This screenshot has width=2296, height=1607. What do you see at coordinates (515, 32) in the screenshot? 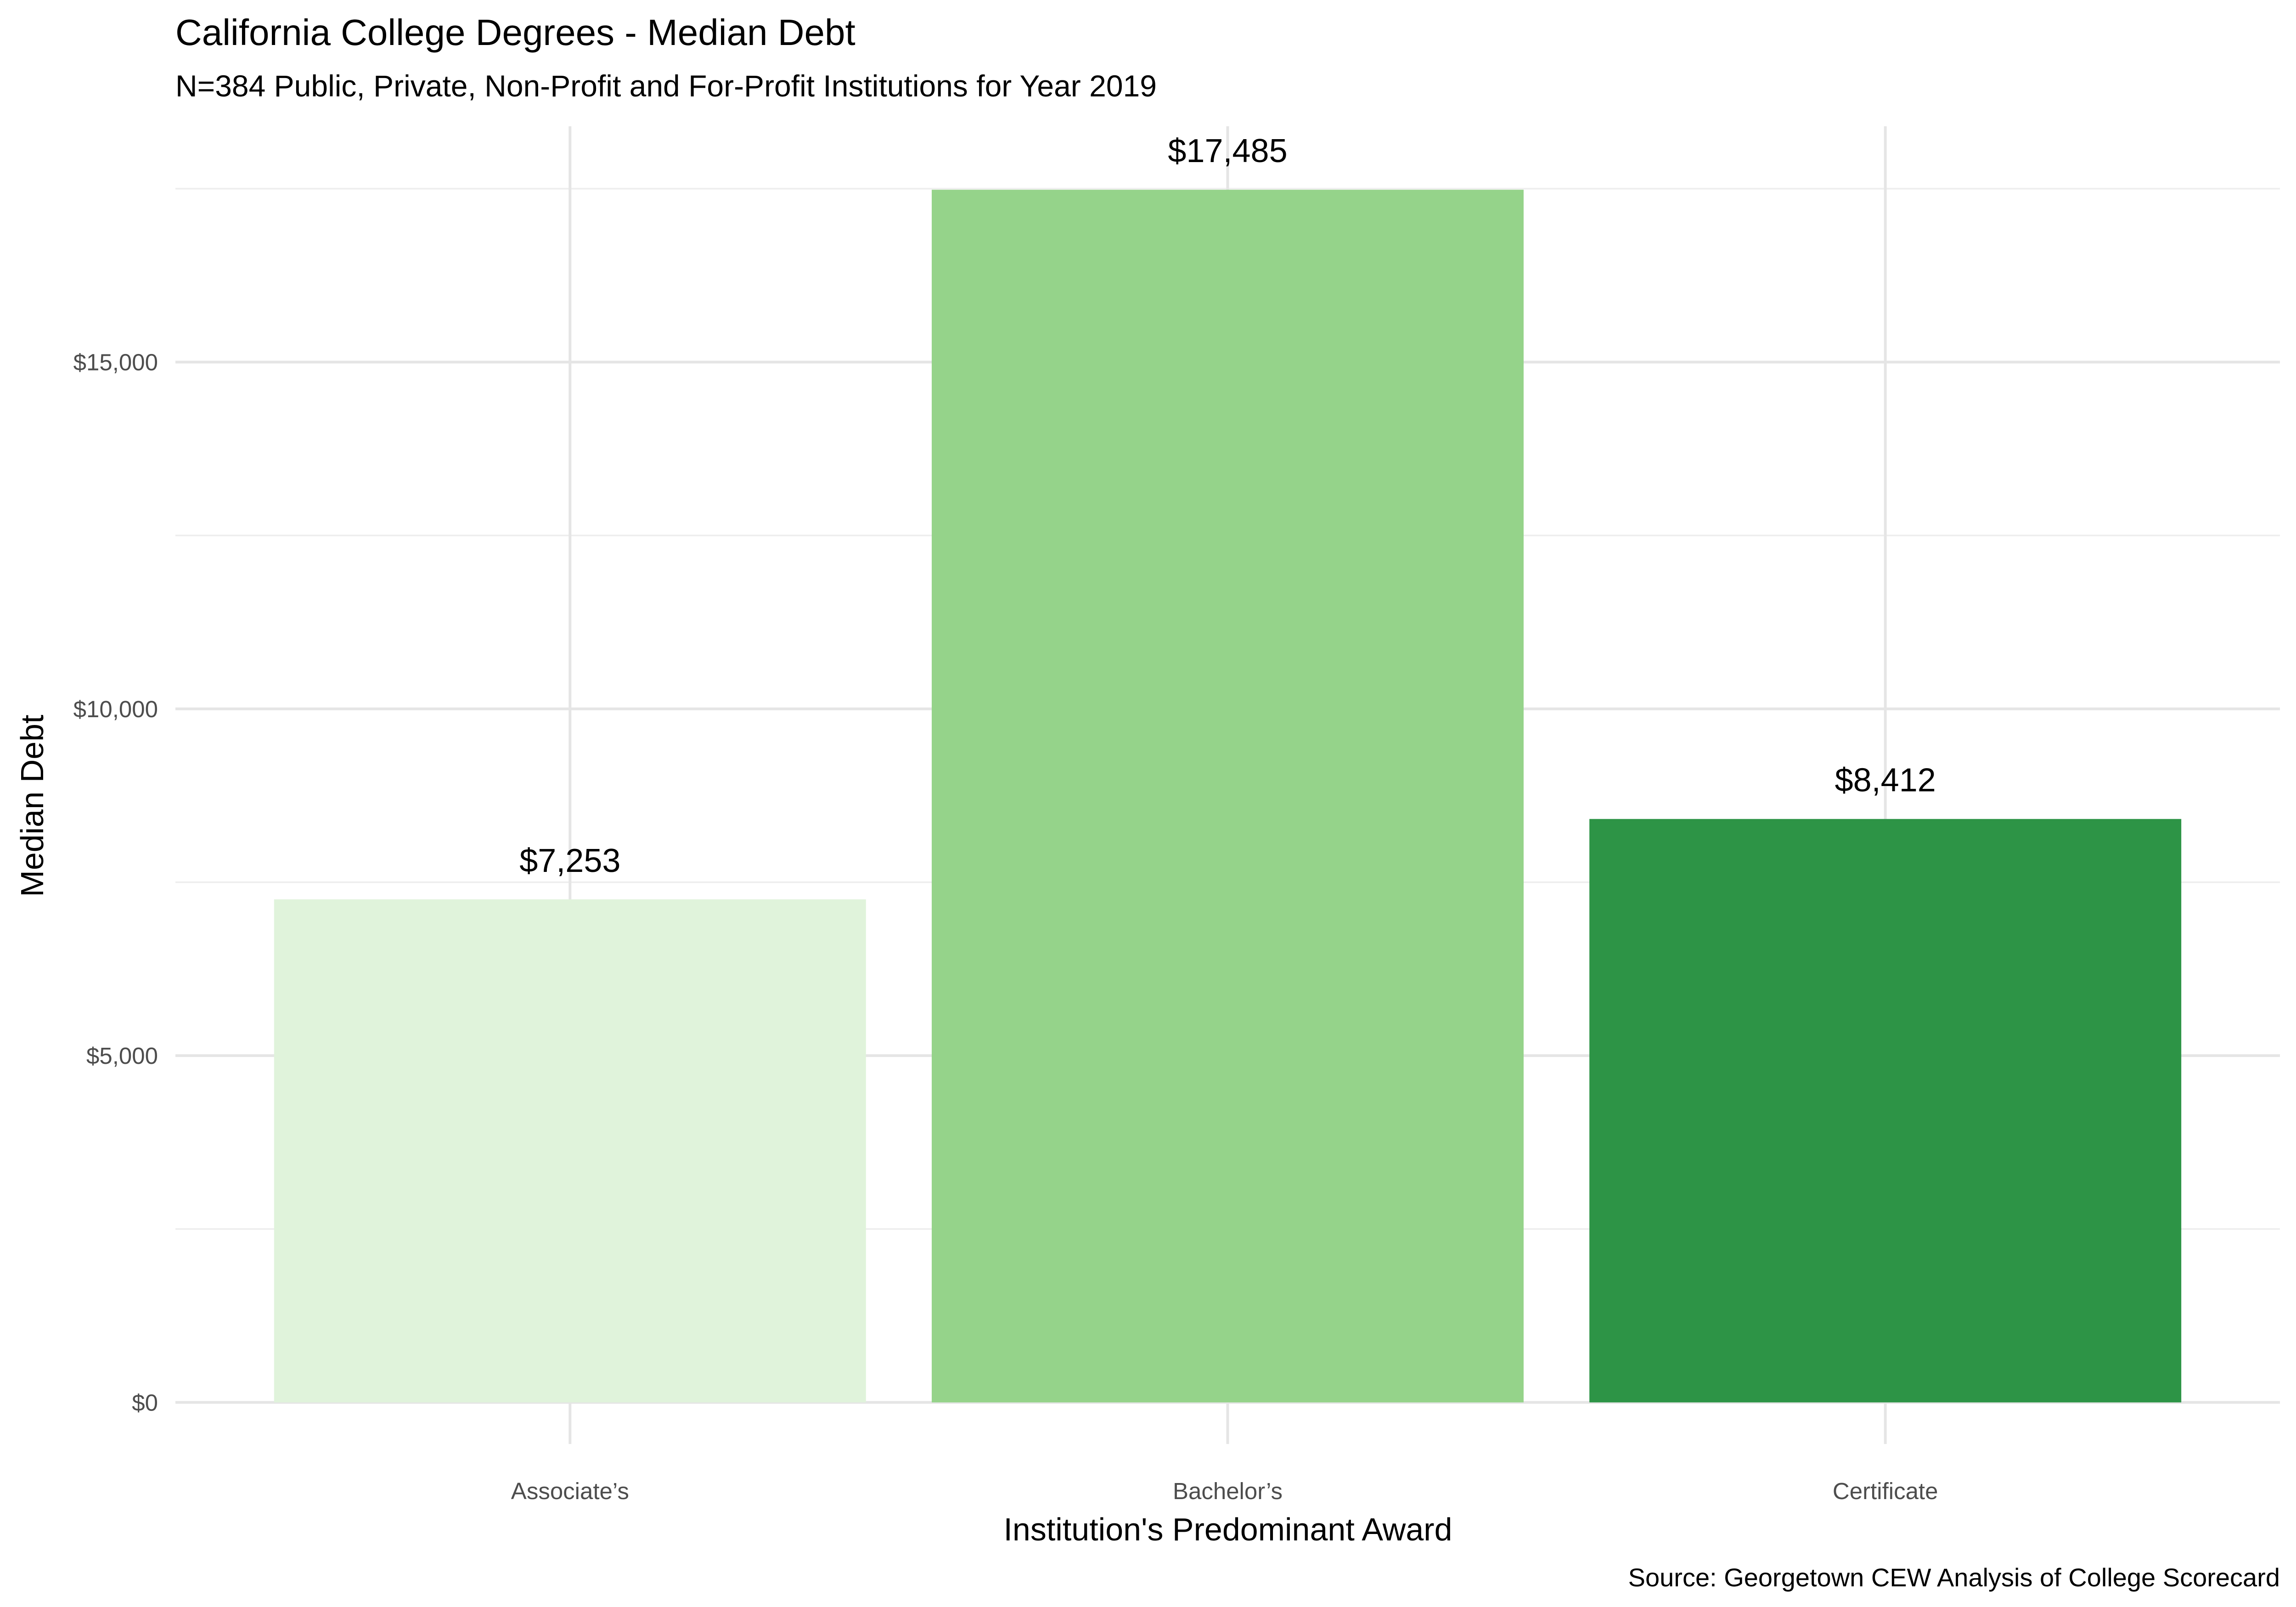
I see `chart-title: California College Degrees - Median Debt` at bounding box center [515, 32].